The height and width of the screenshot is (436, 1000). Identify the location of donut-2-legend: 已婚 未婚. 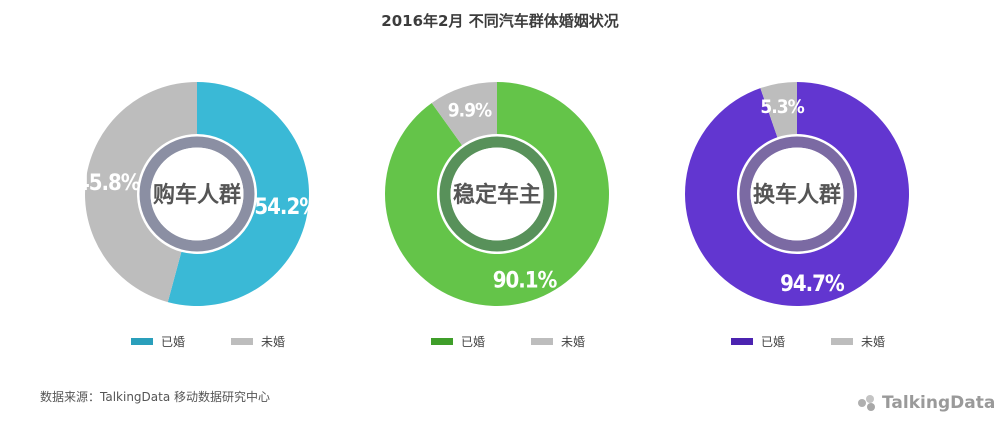
(531, 341).